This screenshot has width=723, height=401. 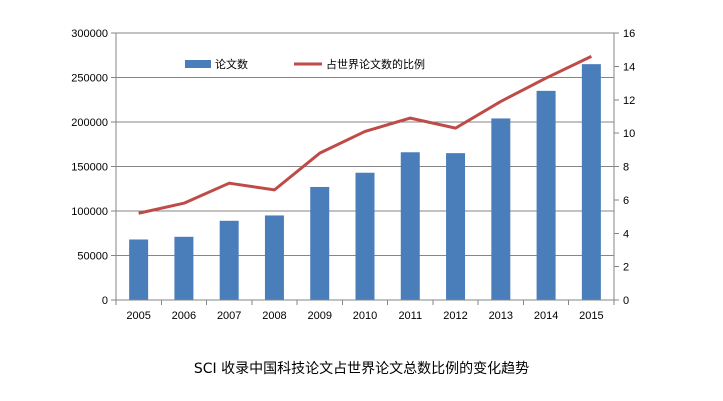 What do you see at coordinates (305, 64) in the screenshot?
I see `legend: 论文数 占世界论文数的比例` at bounding box center [305, 64].